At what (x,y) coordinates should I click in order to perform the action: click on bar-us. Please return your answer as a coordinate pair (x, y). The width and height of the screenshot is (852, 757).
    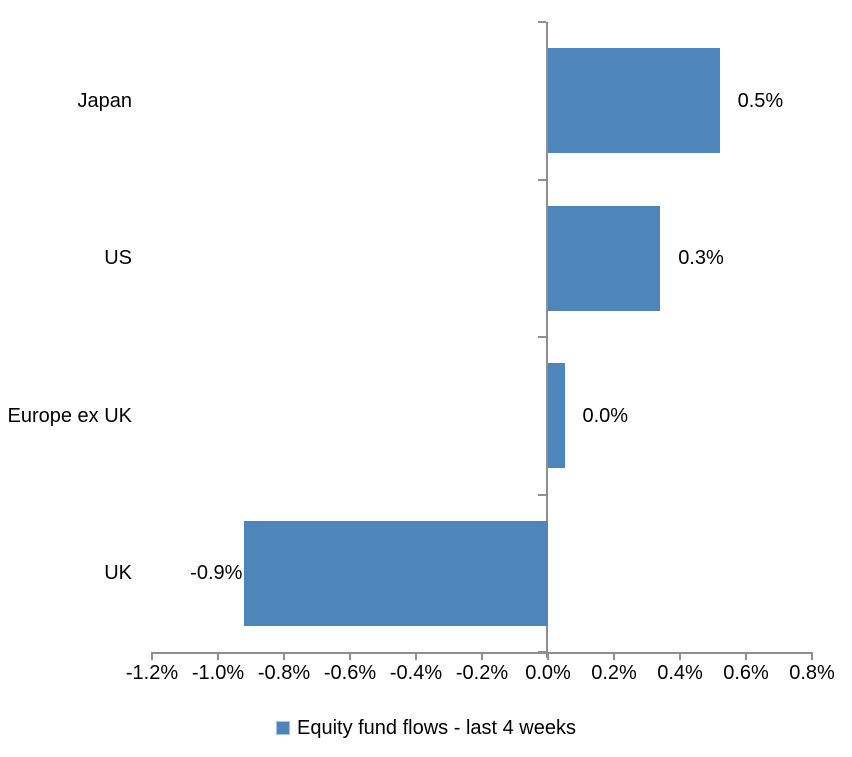
    Looking at the image, I should click on (604, 258).